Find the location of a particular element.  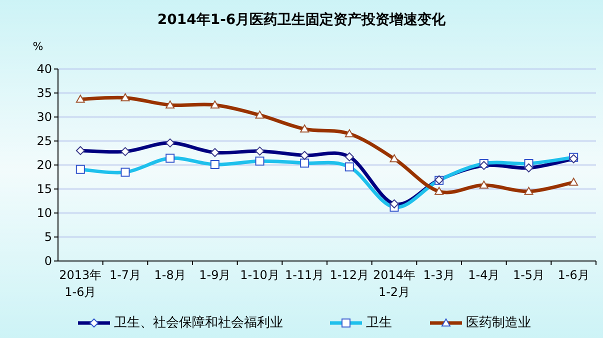

x-tick-label: 1-6月 is located at coordinates (574, 275).